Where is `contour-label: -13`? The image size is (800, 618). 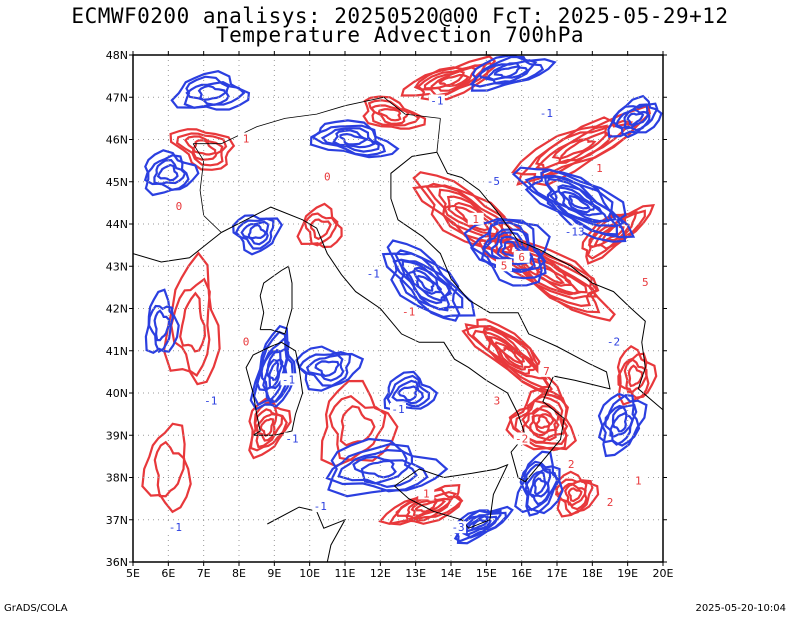 contour-label: -13 is located at coordinates (575, 231).